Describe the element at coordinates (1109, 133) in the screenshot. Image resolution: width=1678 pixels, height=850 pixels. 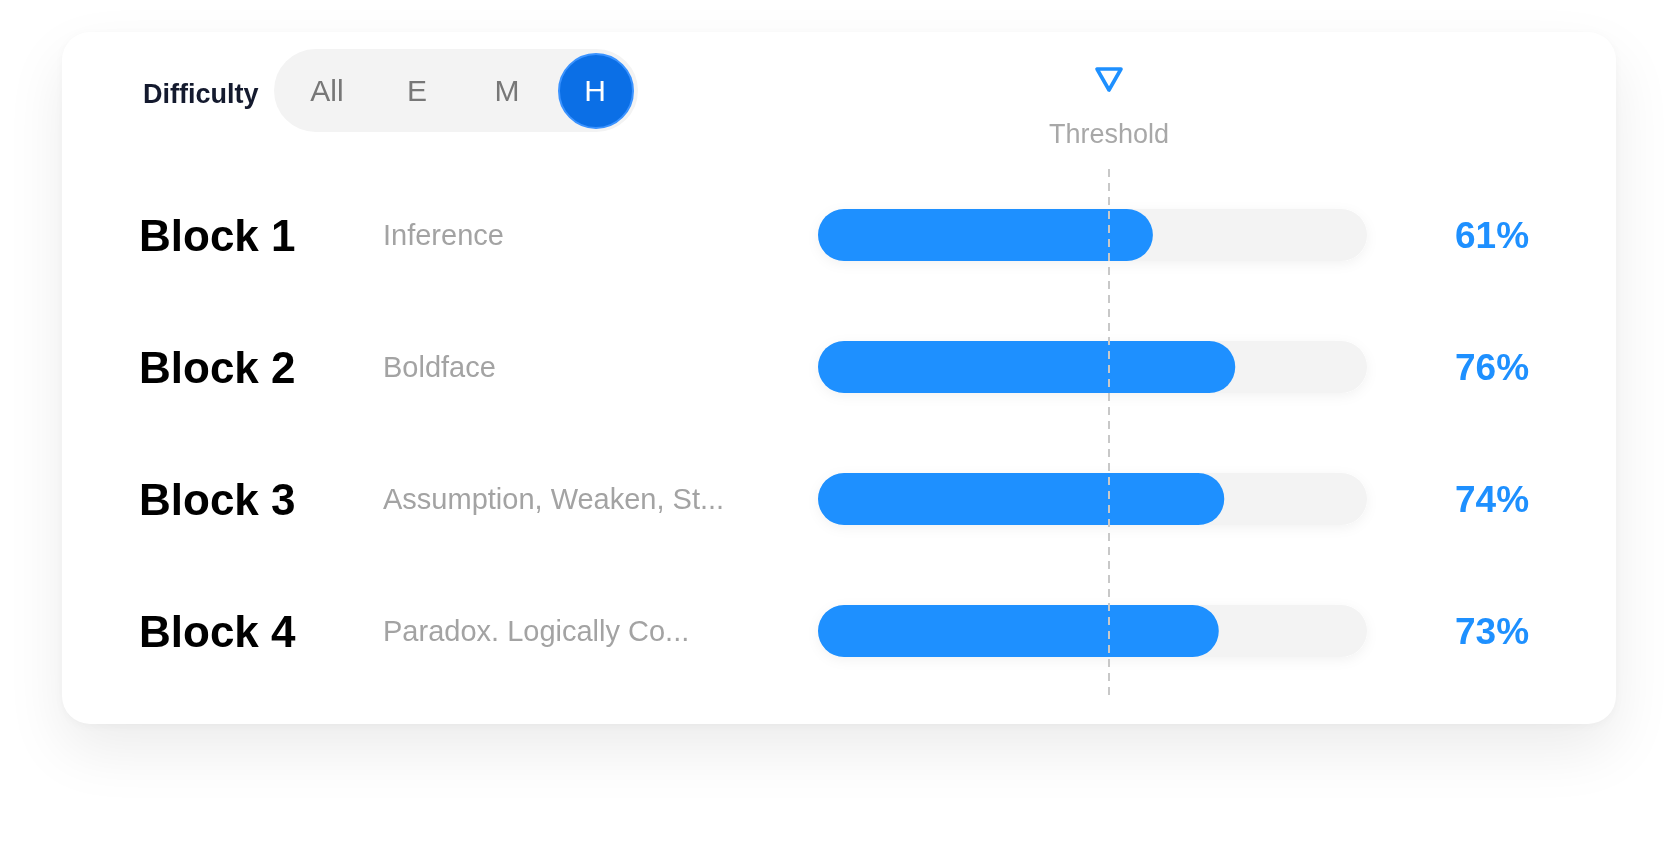
I see `ref-line-label: Threshold` at that location.